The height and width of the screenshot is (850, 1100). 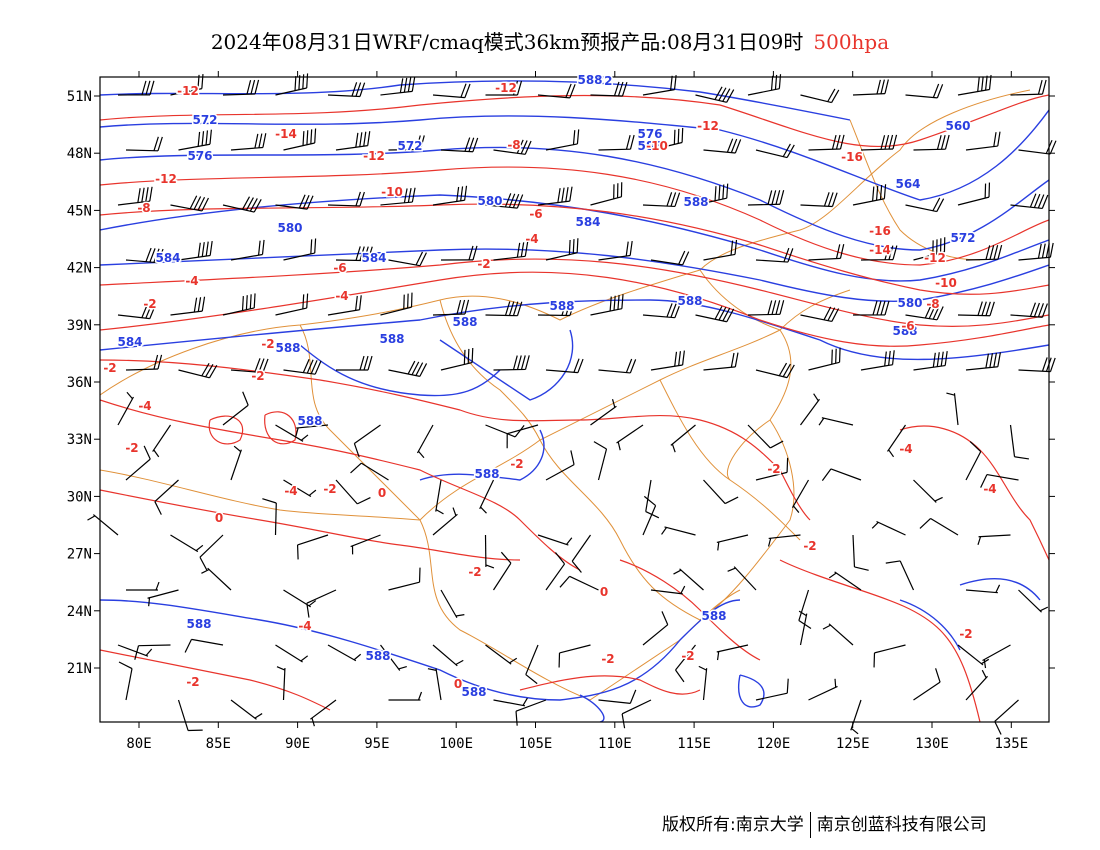 What do you see at coordinates (79, 555) in the screenshot?
I see `lat-tick-label: 27N` at bounding box center [79, 555].